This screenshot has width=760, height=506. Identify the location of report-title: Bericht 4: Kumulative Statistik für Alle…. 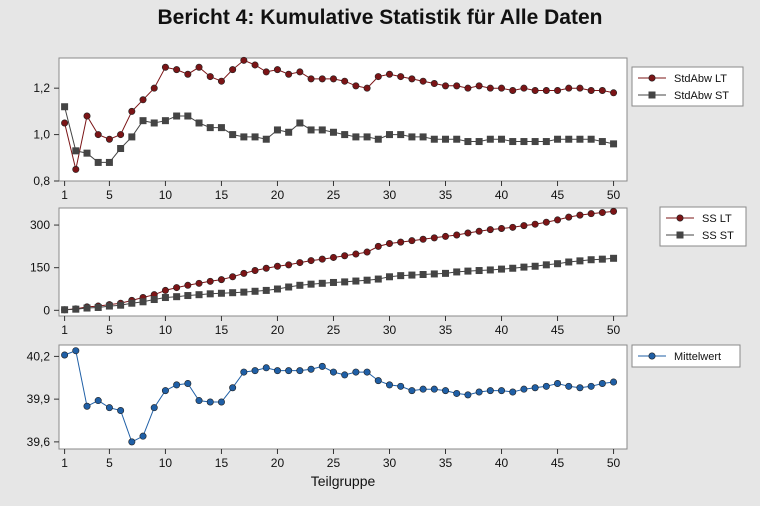
(380, 17).